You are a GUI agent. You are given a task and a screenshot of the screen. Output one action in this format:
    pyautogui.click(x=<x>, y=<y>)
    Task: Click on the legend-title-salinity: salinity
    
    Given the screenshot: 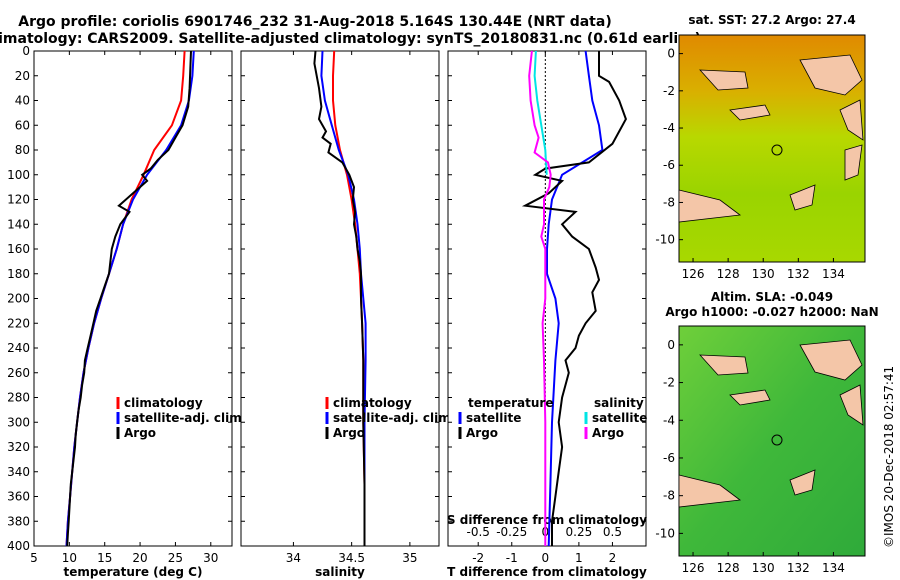 What is the action you would take?
    pyautogui.click(x=619, y=403)
    